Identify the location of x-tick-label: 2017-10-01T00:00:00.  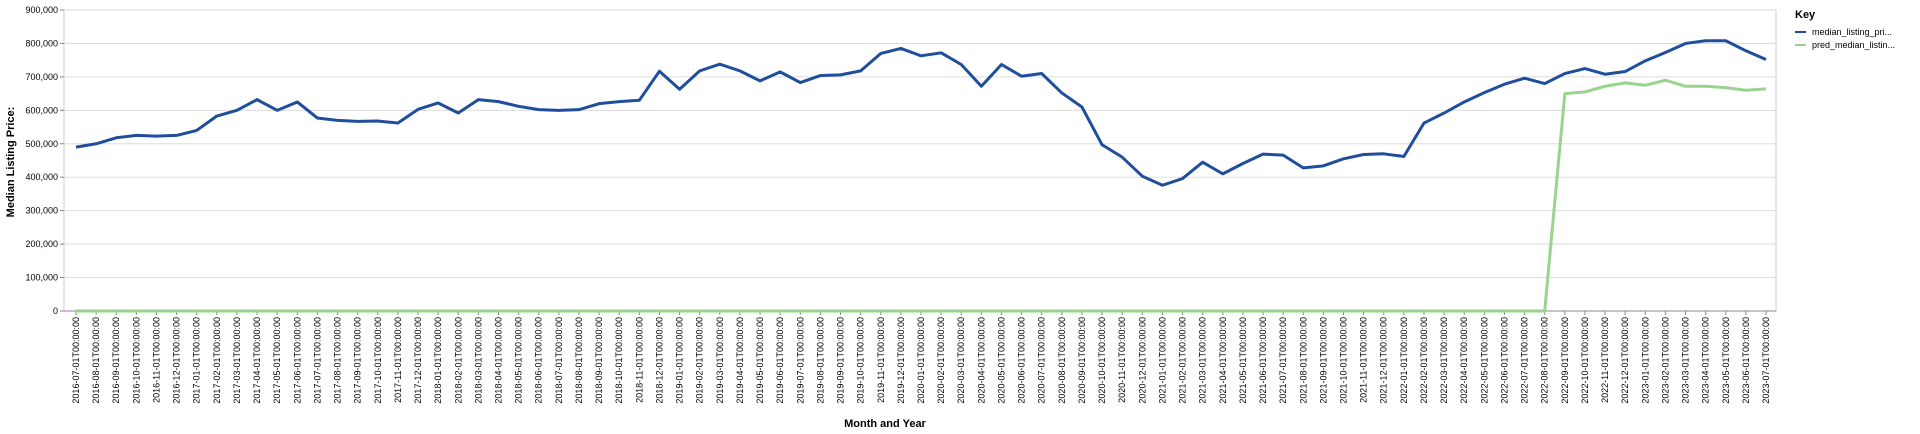
(378, 360).